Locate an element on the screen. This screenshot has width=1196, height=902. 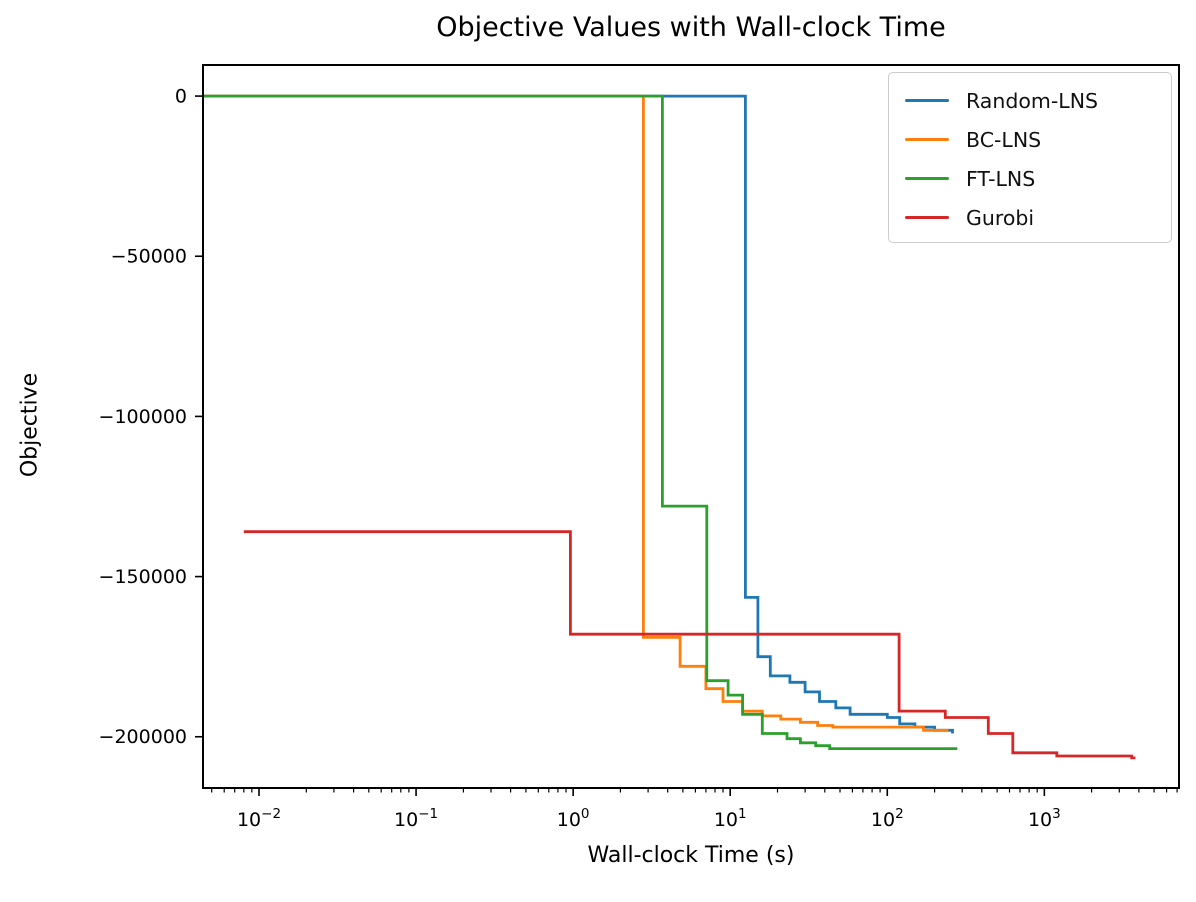
chart-title: Objective Values with Wall-clock Time is located at coordinates (691, 27).